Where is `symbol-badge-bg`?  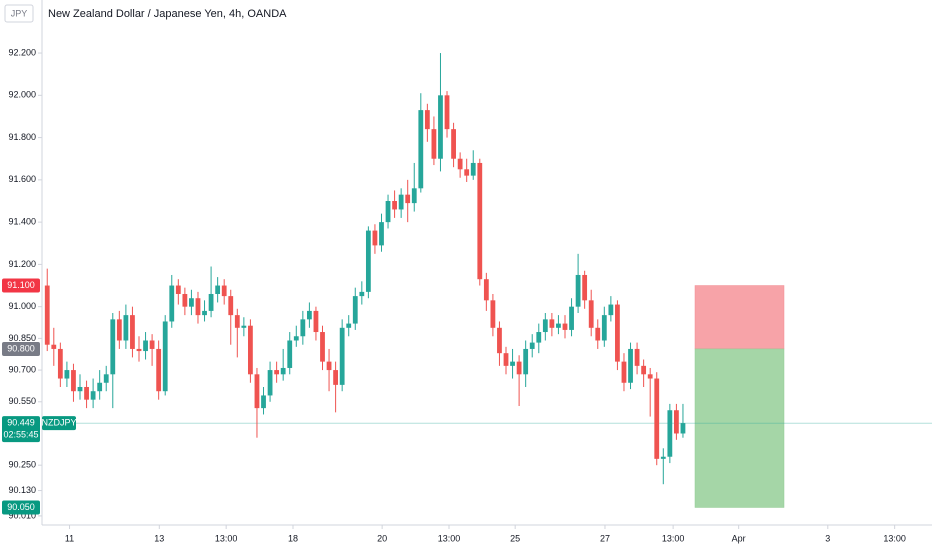 symbol-badge-bg is located at coordinates (59, 423).